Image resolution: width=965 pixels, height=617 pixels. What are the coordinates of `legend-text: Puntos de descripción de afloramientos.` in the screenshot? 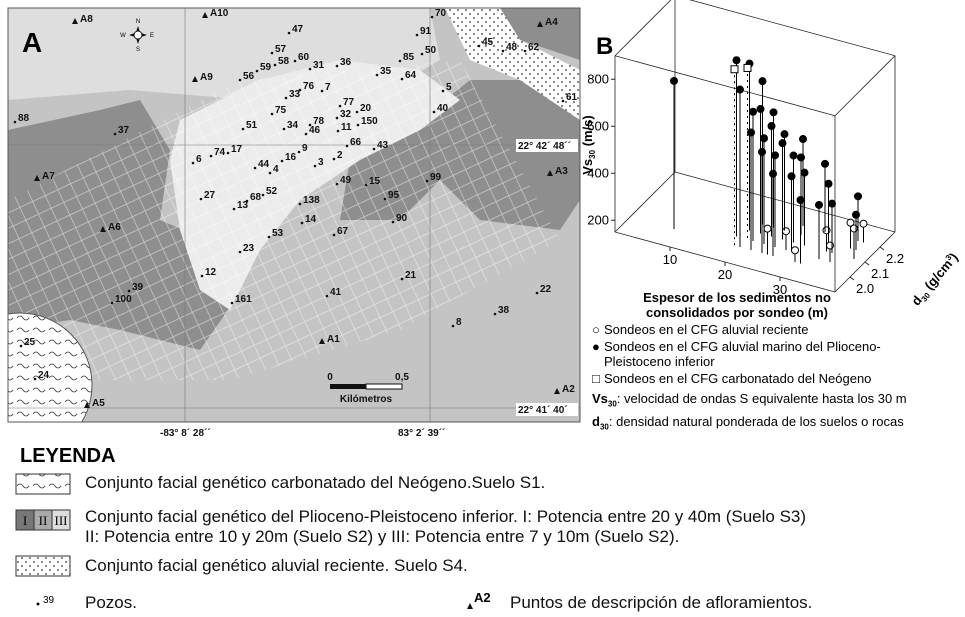 It's located at (661, 602).